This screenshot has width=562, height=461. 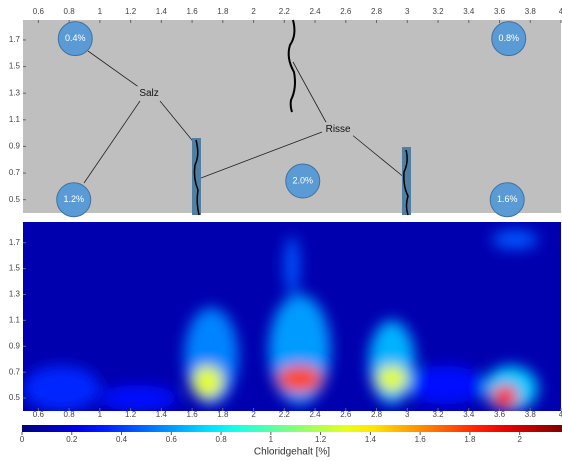 I want to click on colorbar-tick-label: 0, so click(x=22, y=439).